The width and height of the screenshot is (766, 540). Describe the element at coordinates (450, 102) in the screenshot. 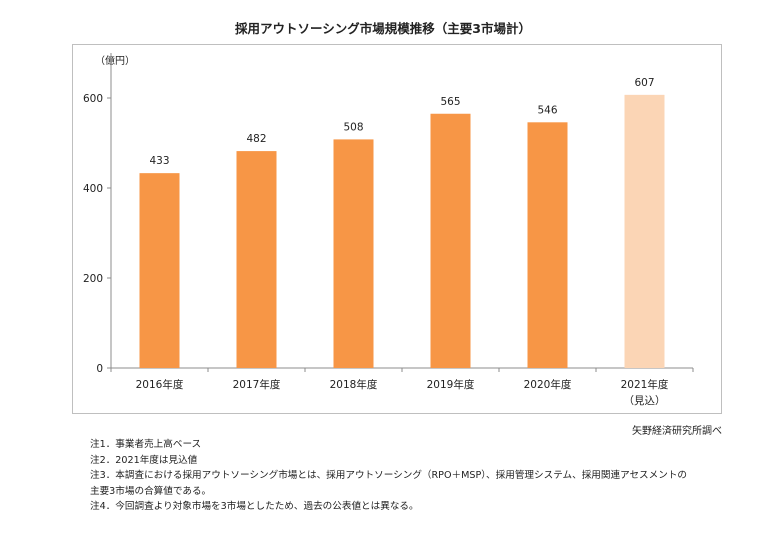

I see `data-label: 565` at that location.